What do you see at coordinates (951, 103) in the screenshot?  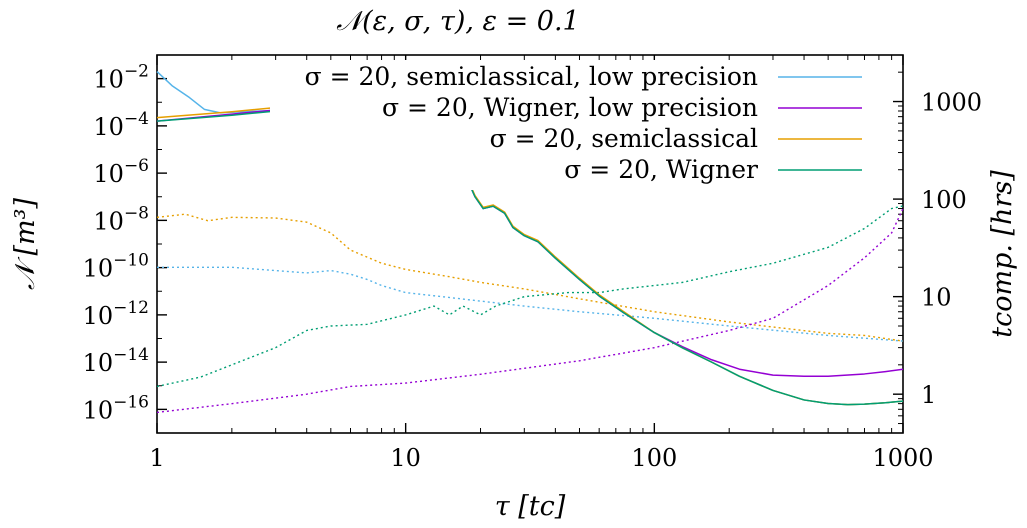 I see `y-right-tick-label: 1000` at bounding box center [951, 103].